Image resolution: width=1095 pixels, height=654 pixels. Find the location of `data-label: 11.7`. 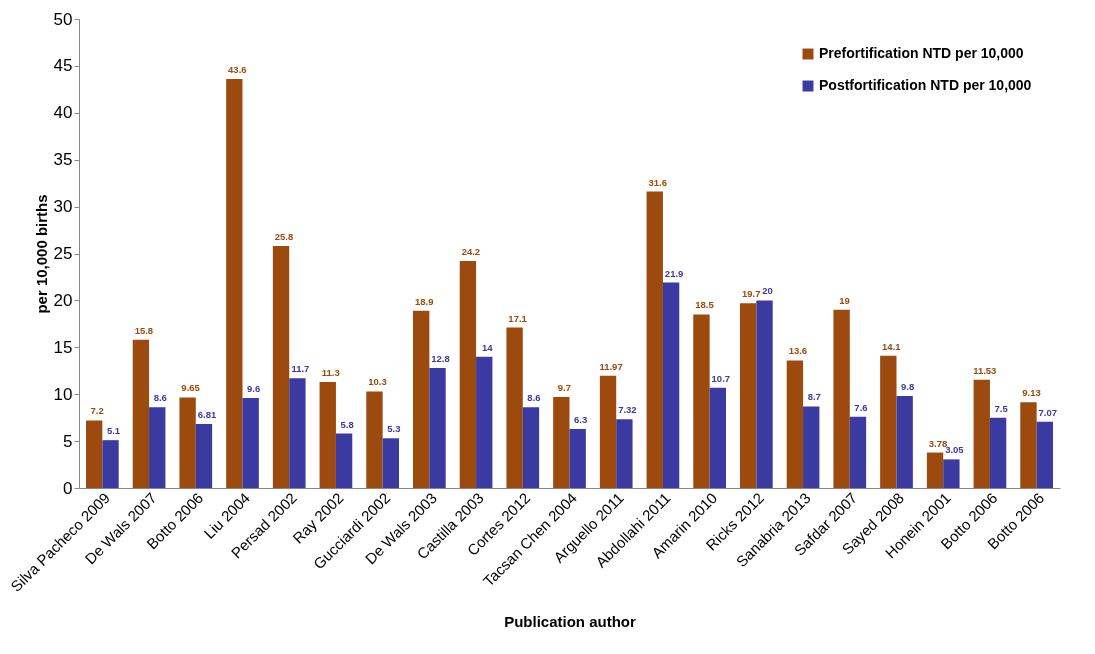

data-label: 11.7 is located at coordinates (300, 369).